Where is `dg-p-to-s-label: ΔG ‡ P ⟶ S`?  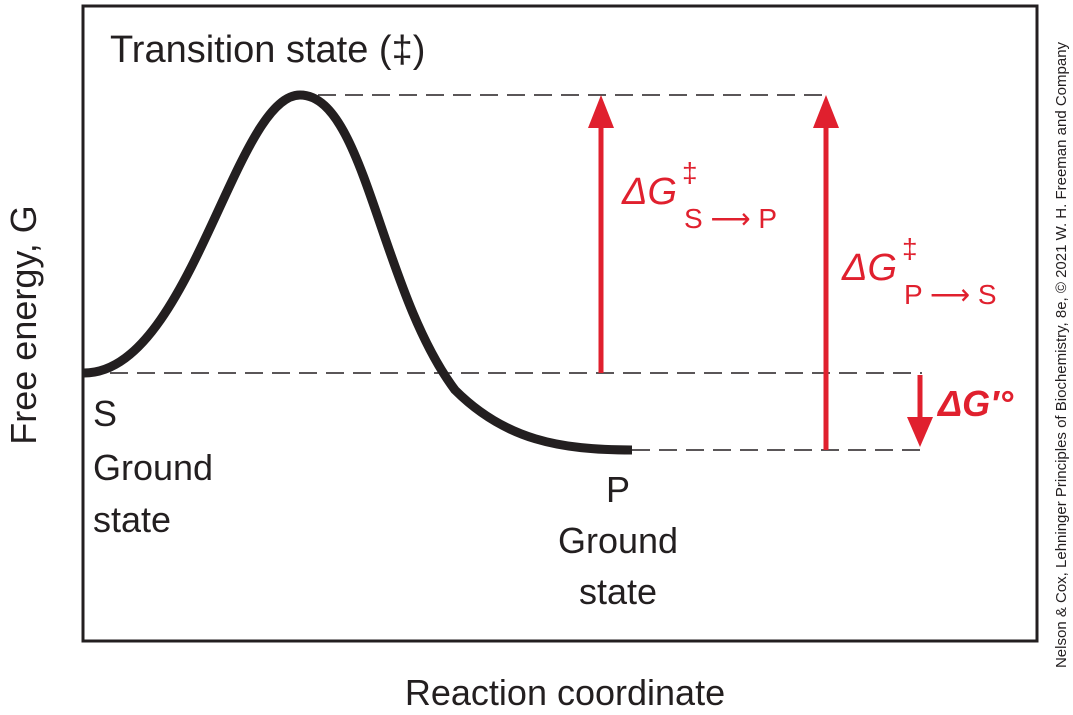
dg-p-to-s-label: ΔG ‡ P ⟶ S is located at coordinates (919, 271).